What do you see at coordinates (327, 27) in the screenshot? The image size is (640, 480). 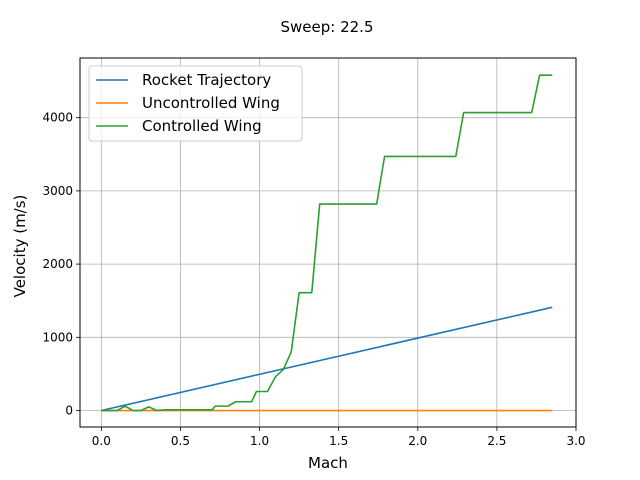 I see `chart-title: Sweep: 22.5` at bounding box center [327, 27].